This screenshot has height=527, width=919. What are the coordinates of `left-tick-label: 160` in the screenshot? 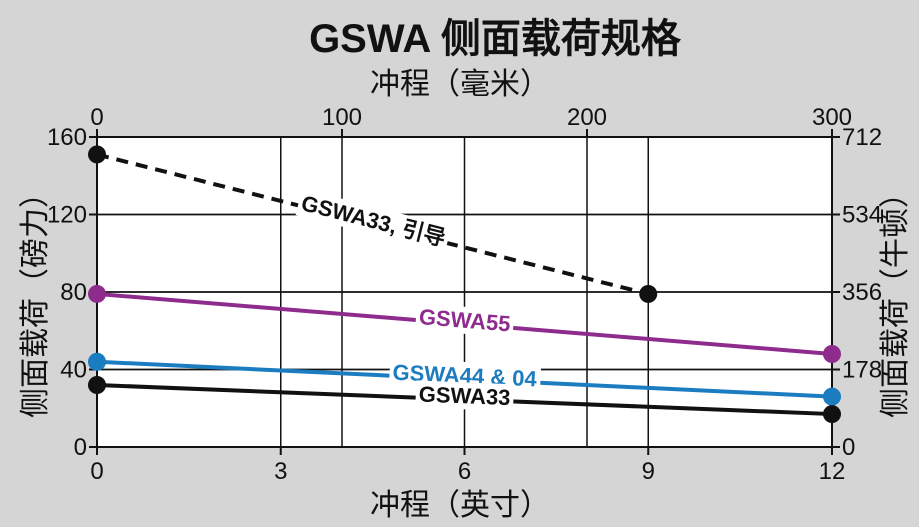 It's located at (67, 137).